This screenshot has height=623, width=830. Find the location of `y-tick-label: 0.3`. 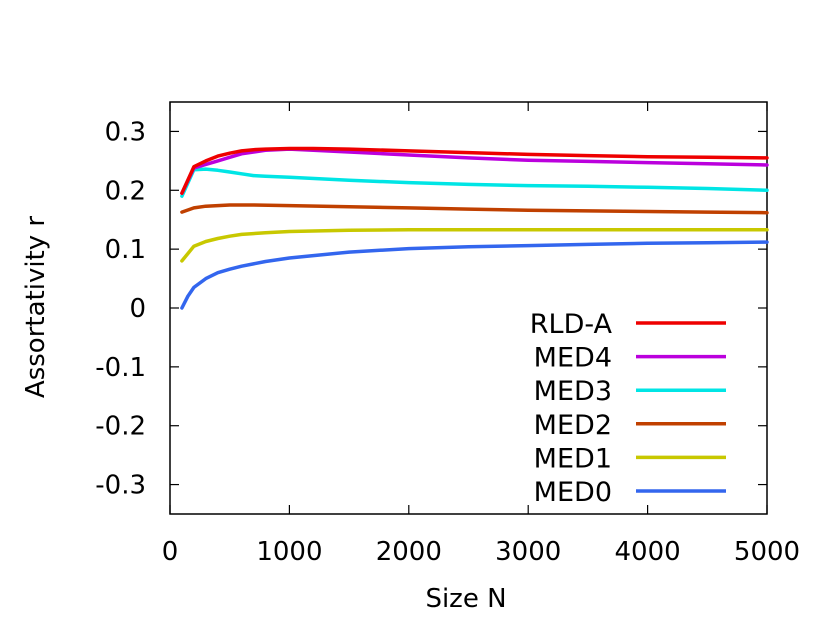

y-tick-label: 0.3 is located at coordinates (125, 132).